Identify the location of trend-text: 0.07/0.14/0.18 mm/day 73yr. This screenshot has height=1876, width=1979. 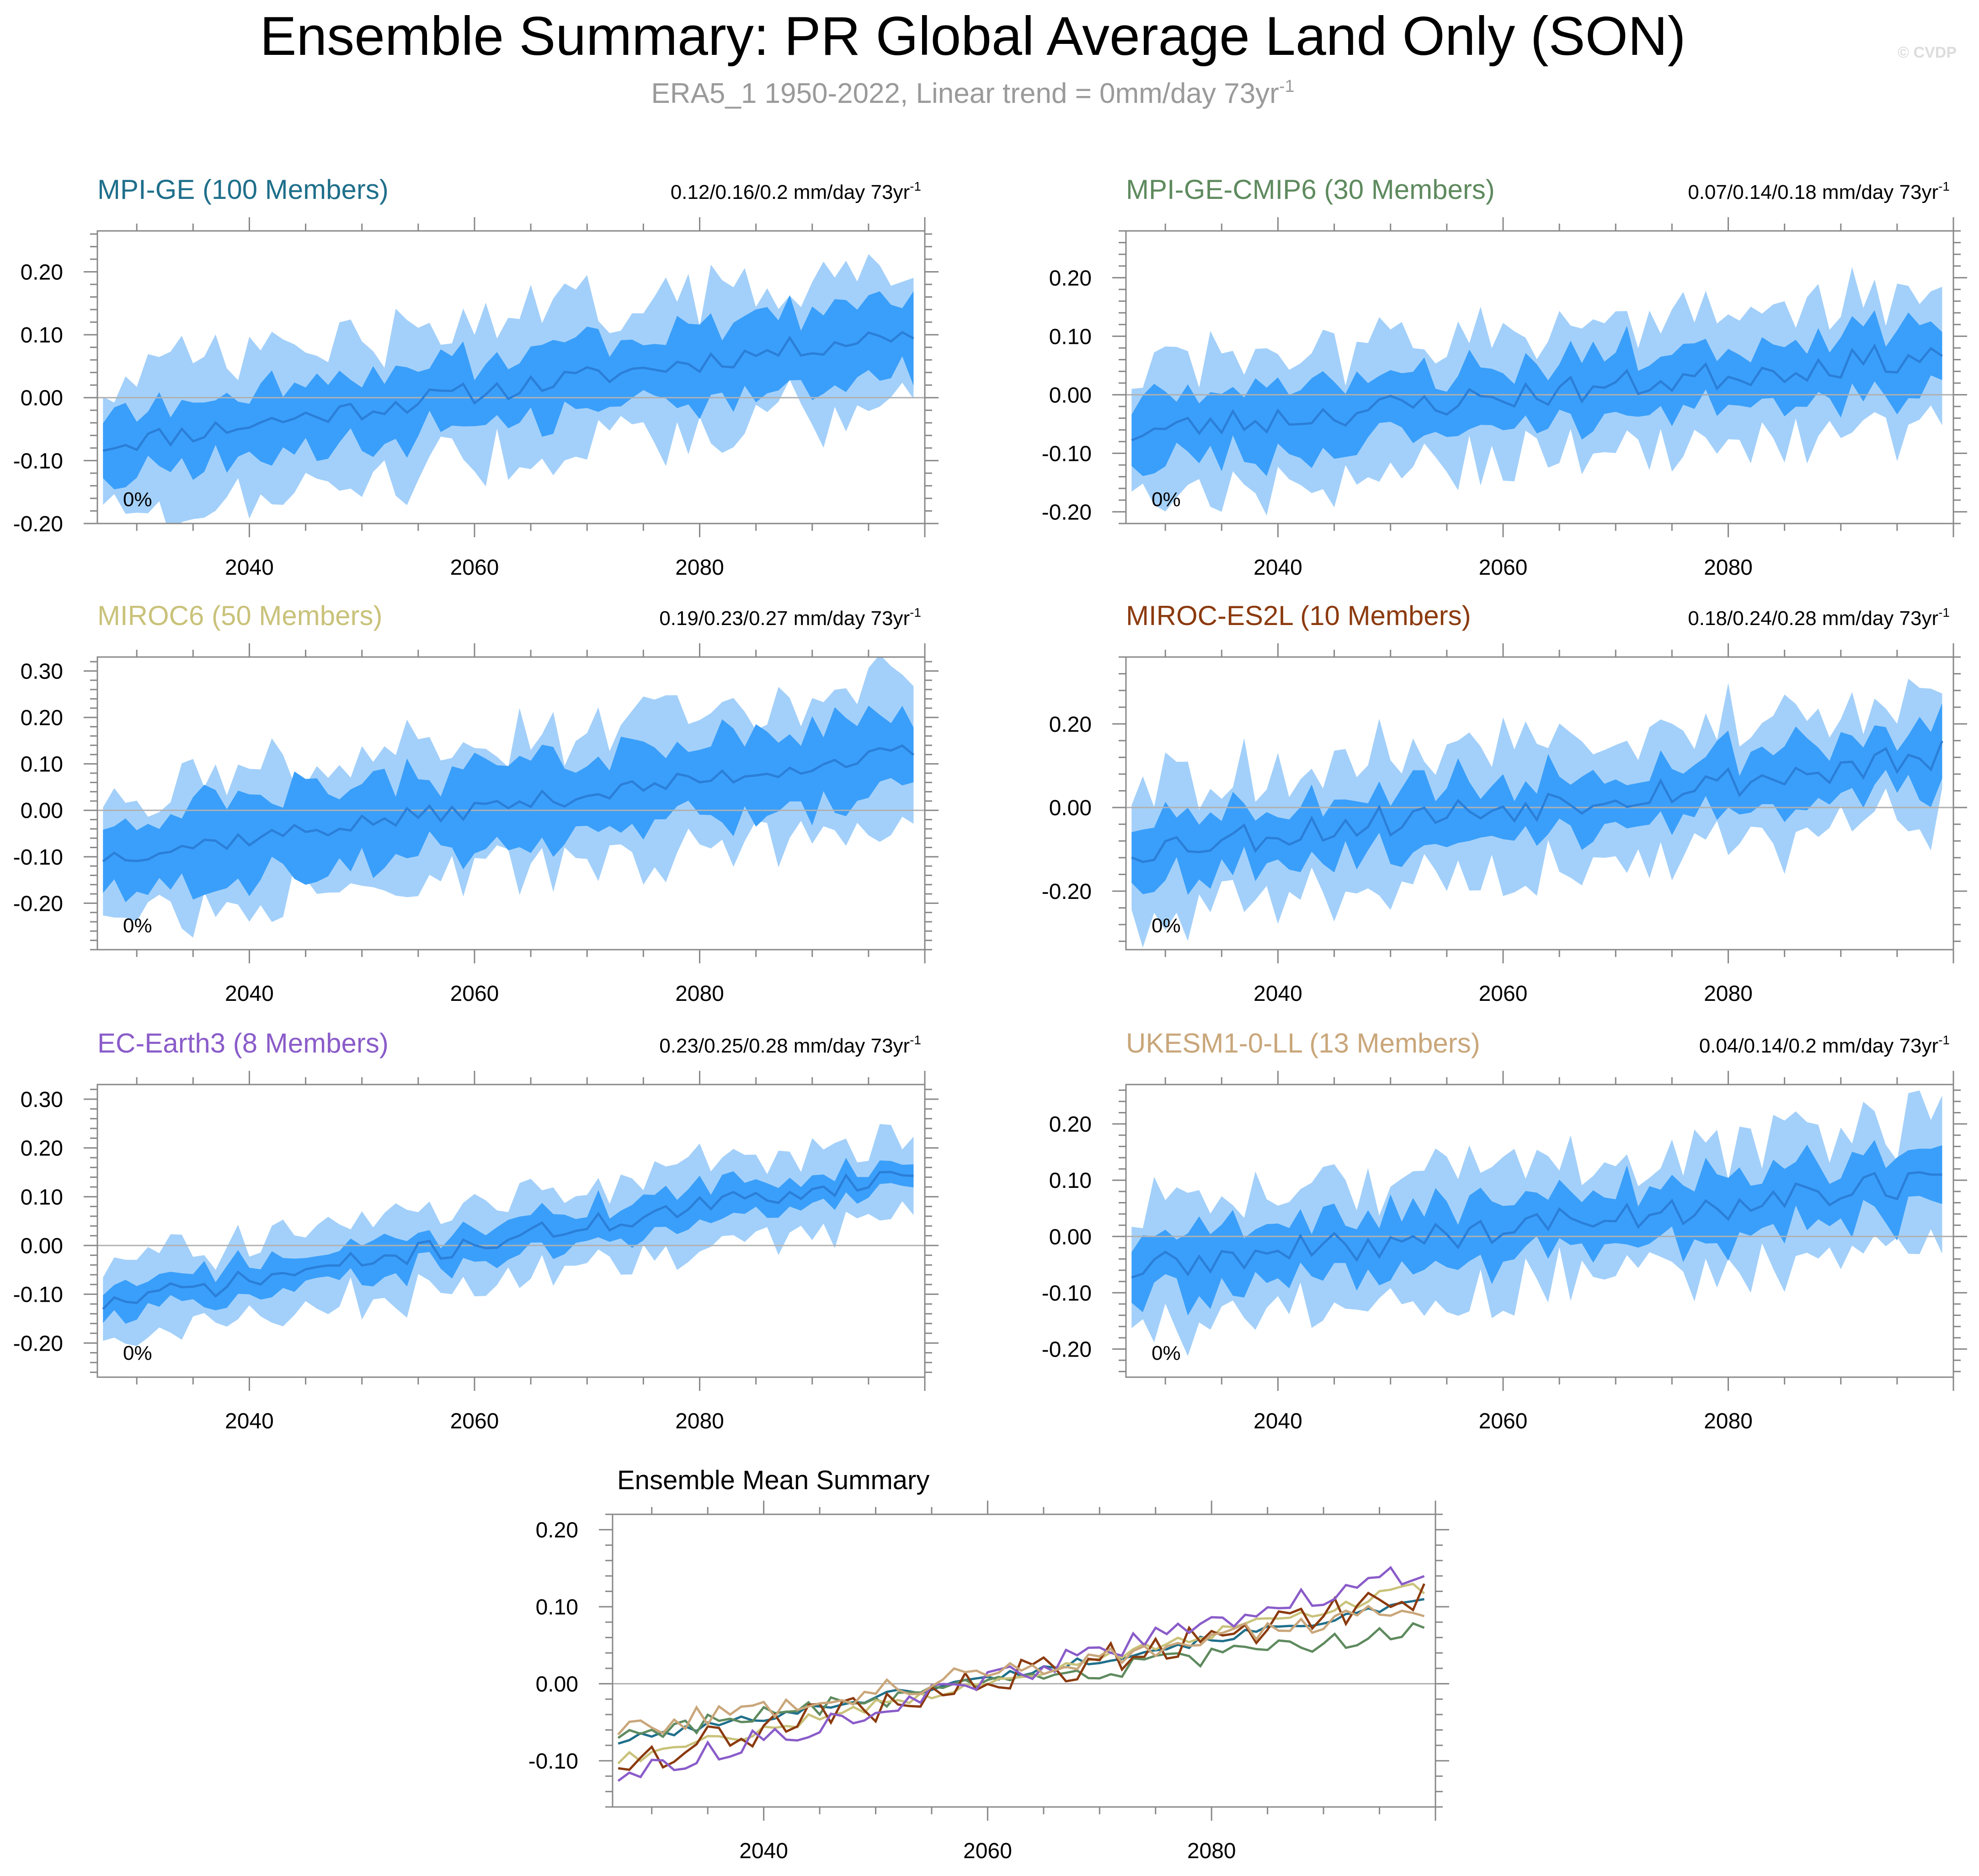
(1813, 192).